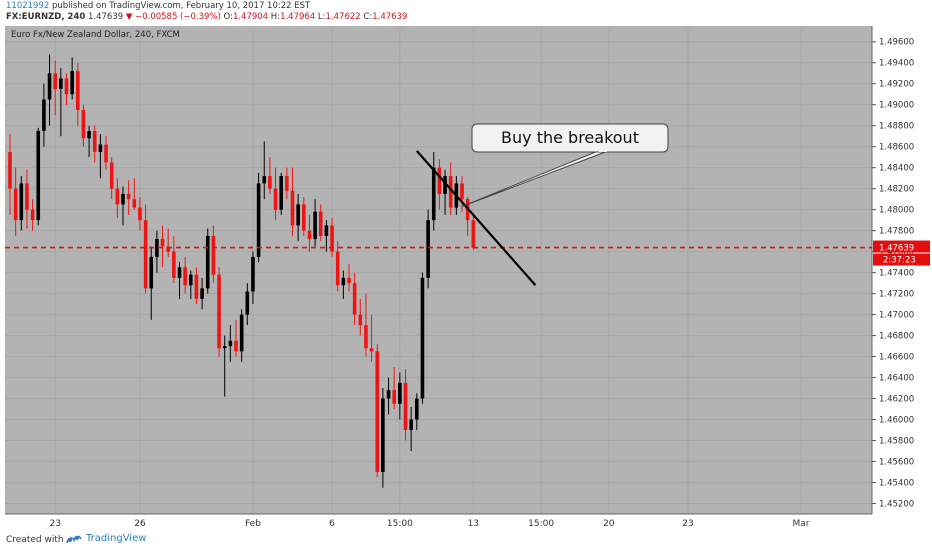  What do you see at coordinates (28, 6) in the screenshot?
I see `user-id: 11021992` at bounding box center [28, 6].